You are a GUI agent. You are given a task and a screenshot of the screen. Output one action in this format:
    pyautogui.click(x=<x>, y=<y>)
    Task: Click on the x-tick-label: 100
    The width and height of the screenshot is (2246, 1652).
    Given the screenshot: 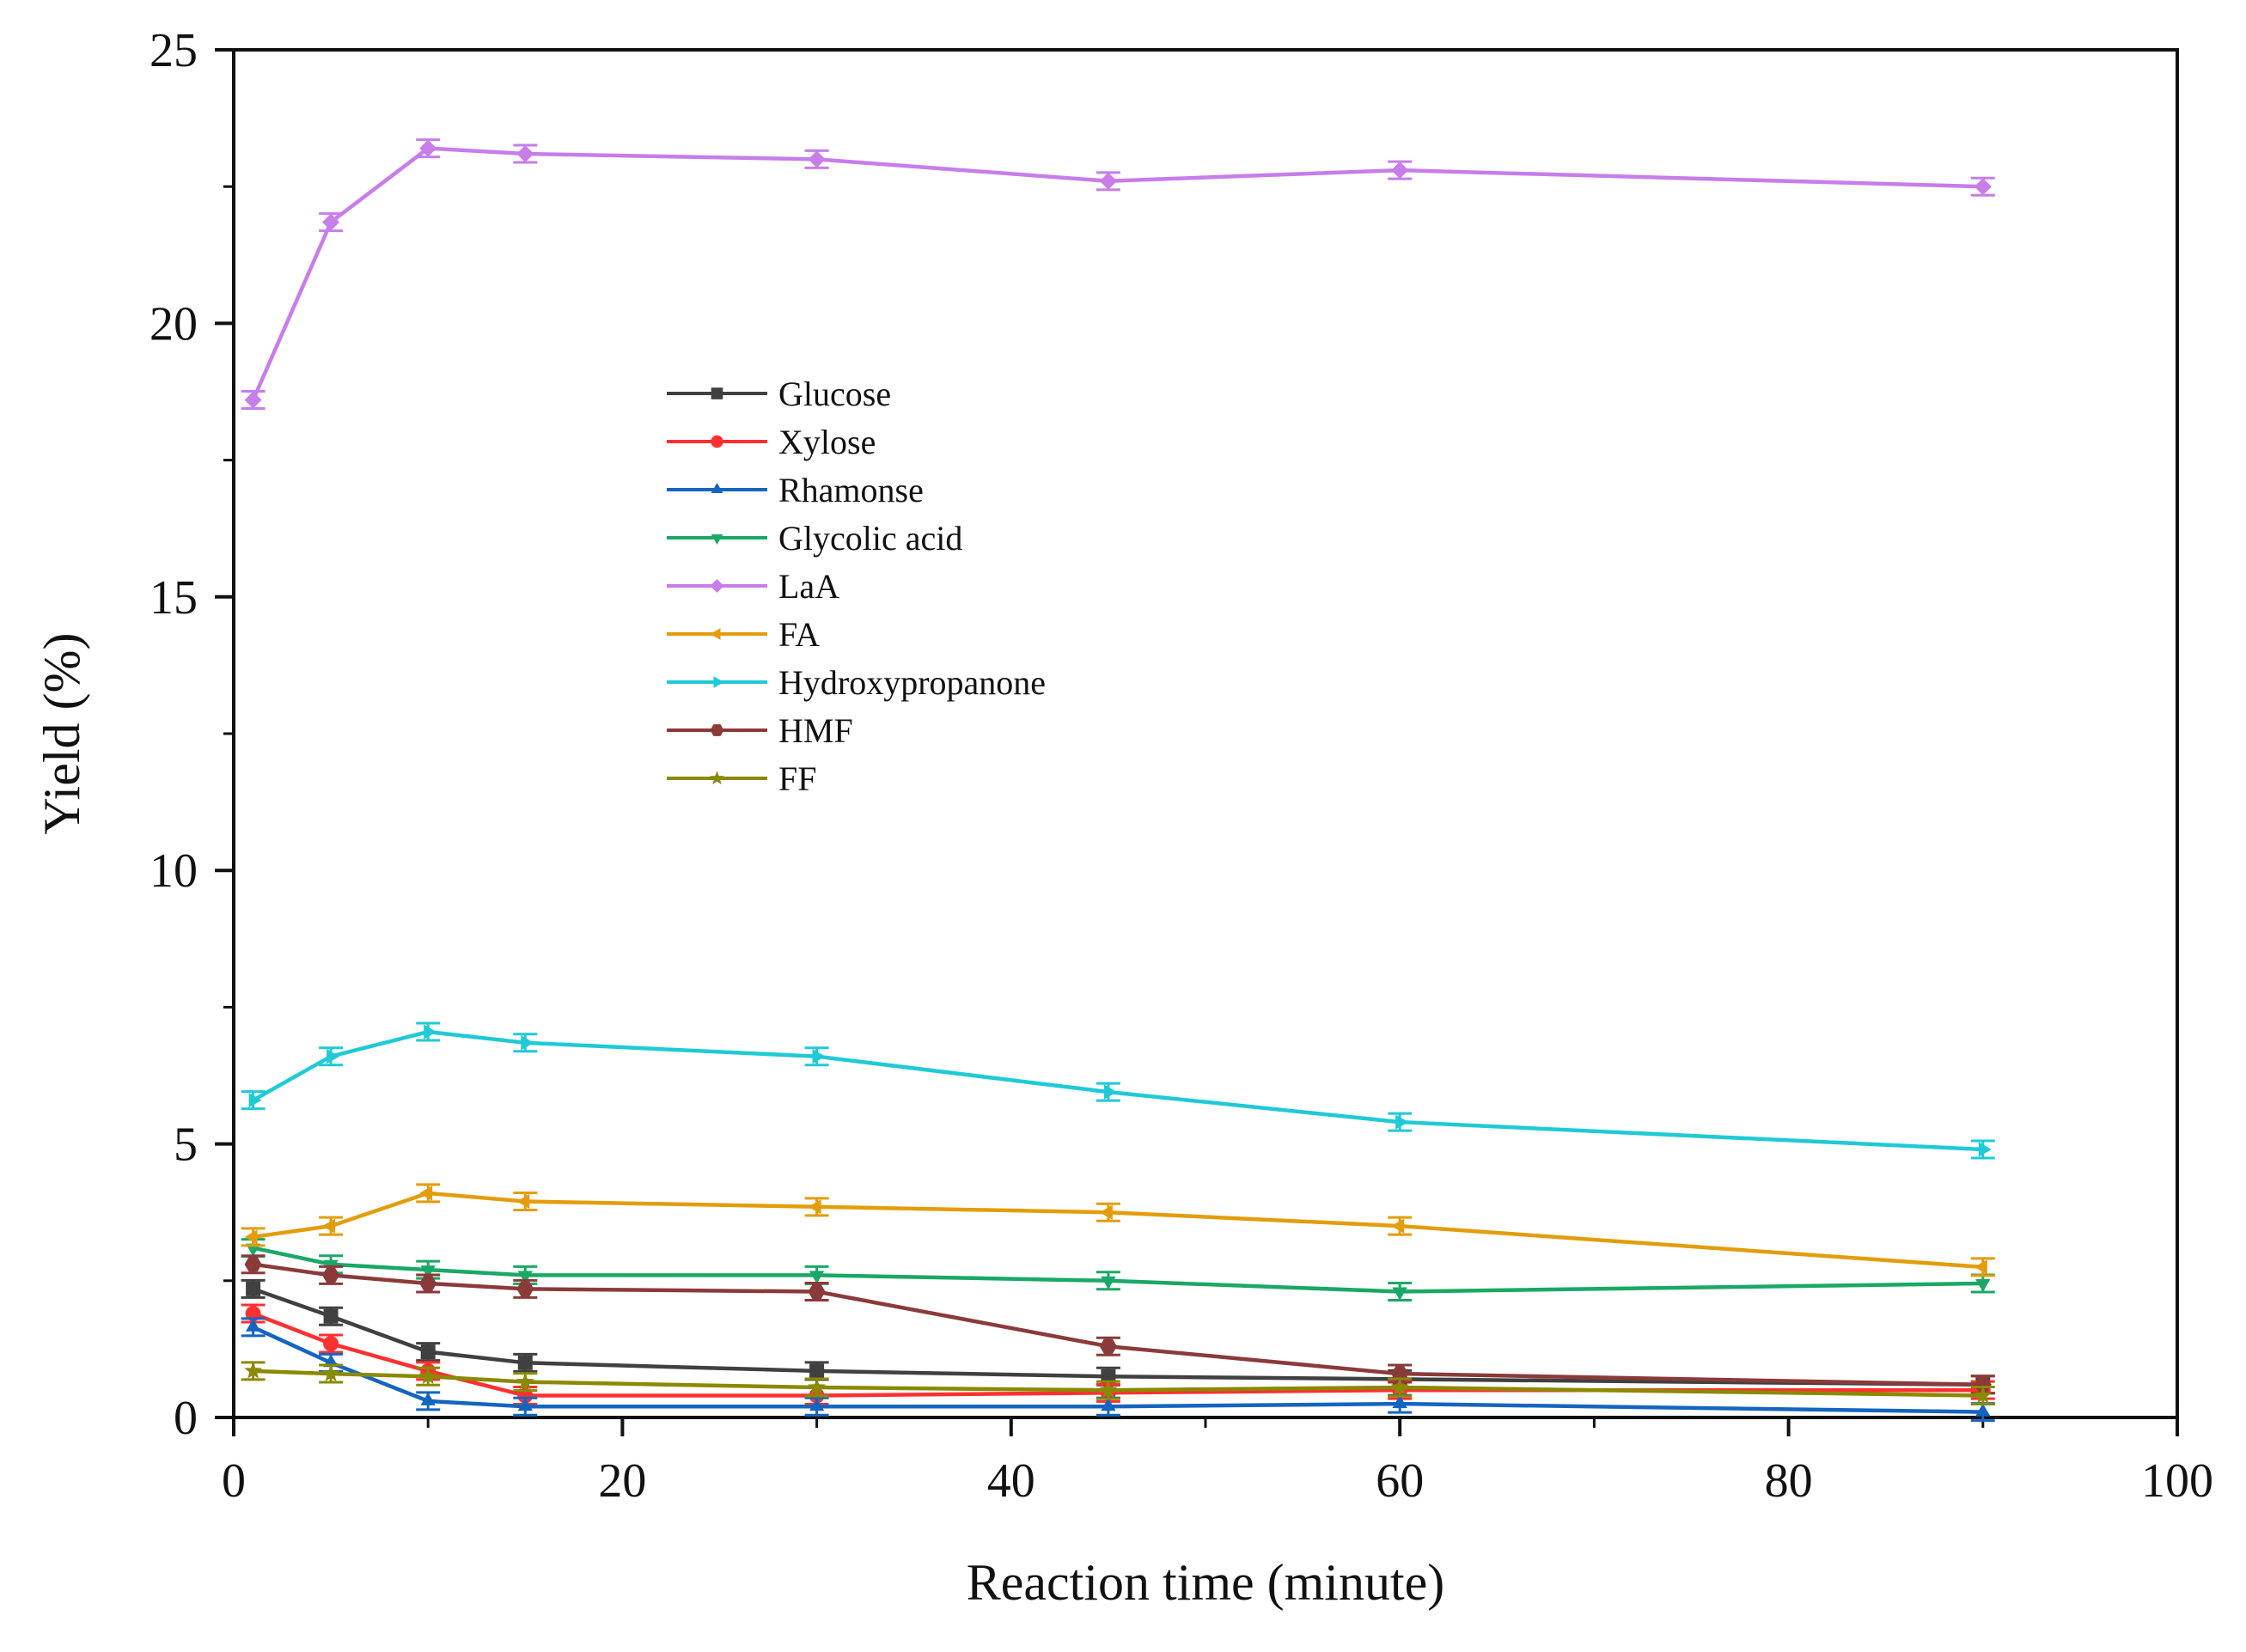 What is the action you would take?
    pyautogui.click(x=2177, y=1481)
    